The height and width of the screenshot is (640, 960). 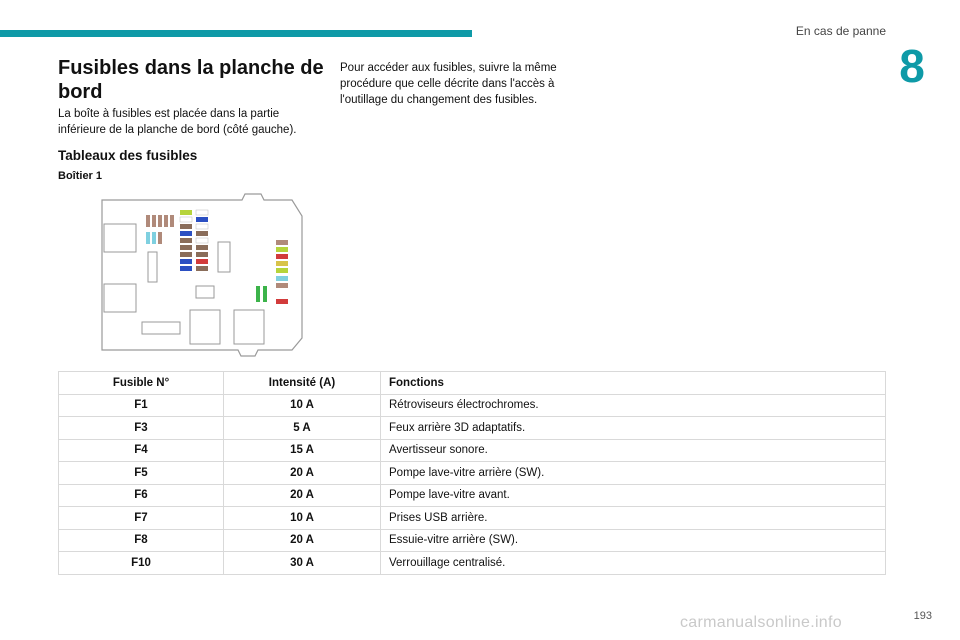 I want to click on function-cell: Essuie-vitre arrière (SW)., so click(x=633, y=540).